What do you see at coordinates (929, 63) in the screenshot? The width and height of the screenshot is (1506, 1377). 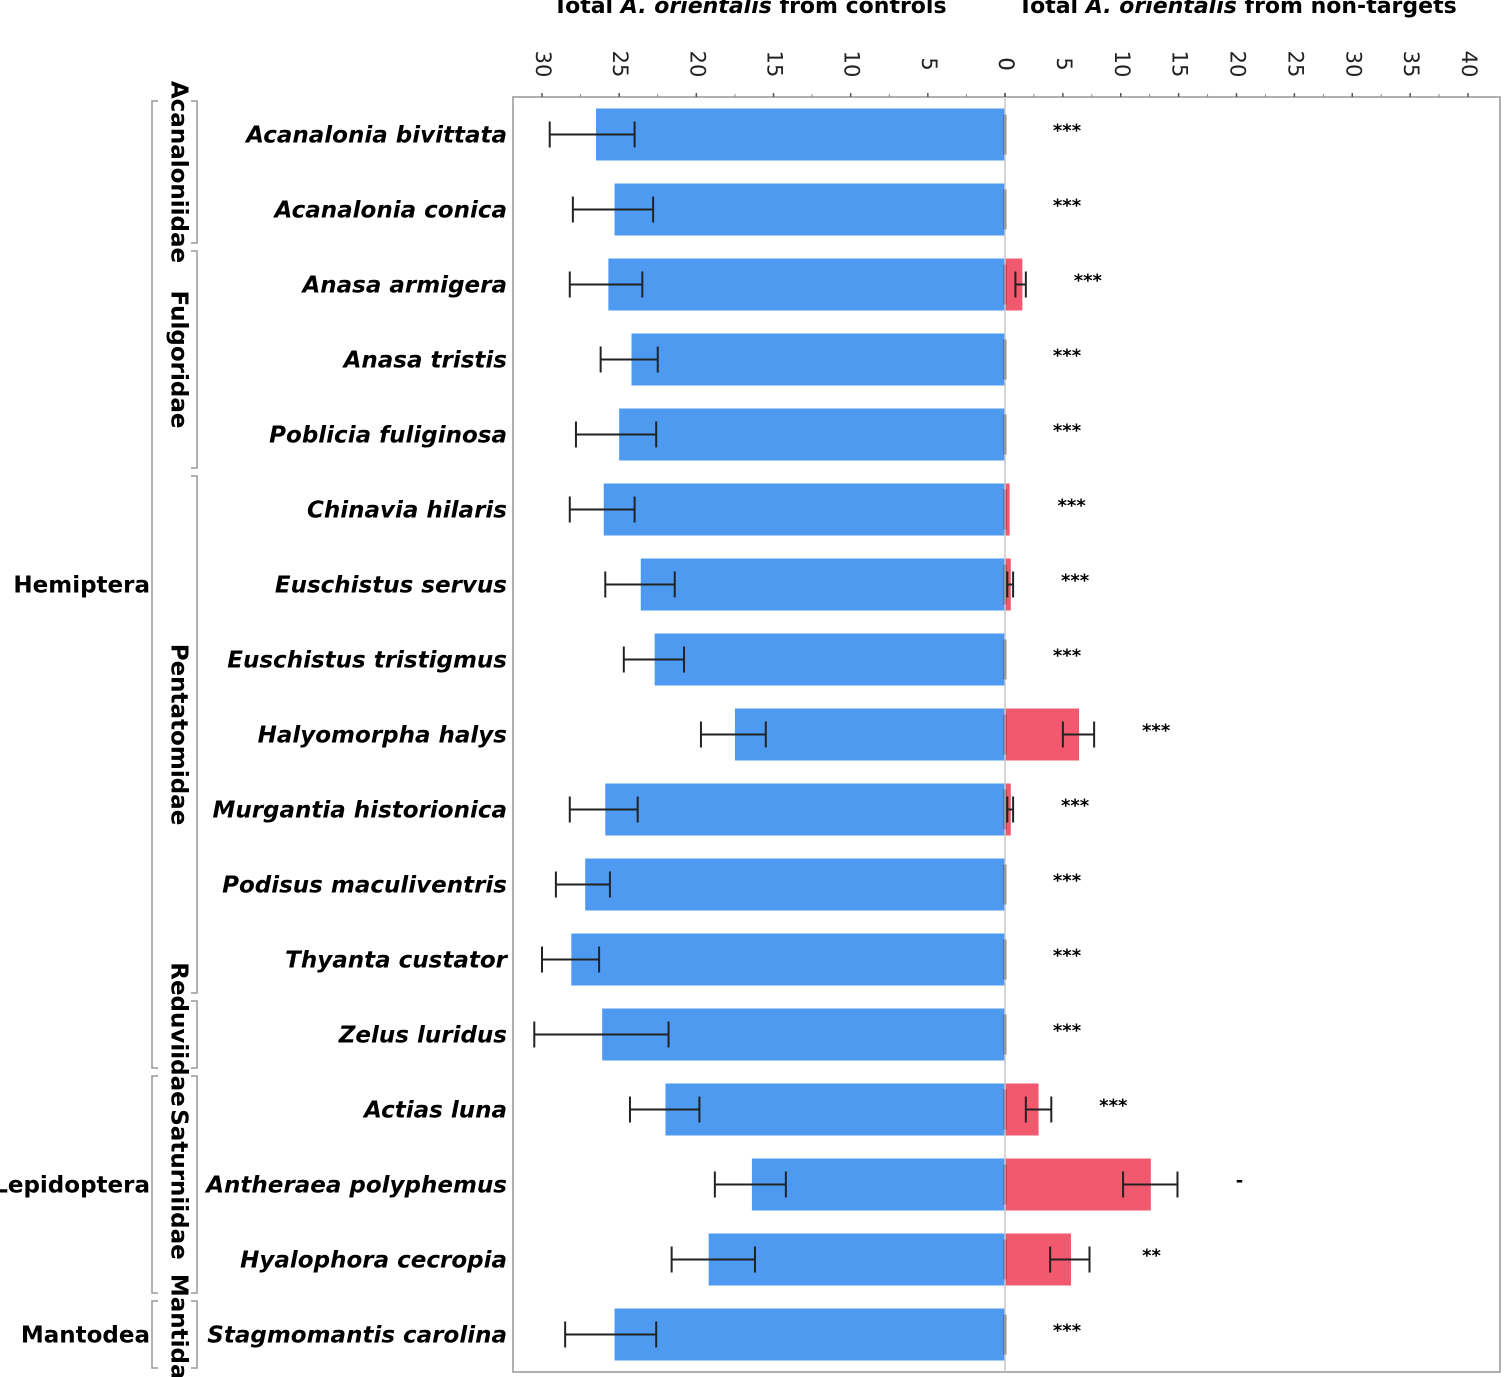 I see `controls-tick-label: 5` at bounding box center [929, 63].